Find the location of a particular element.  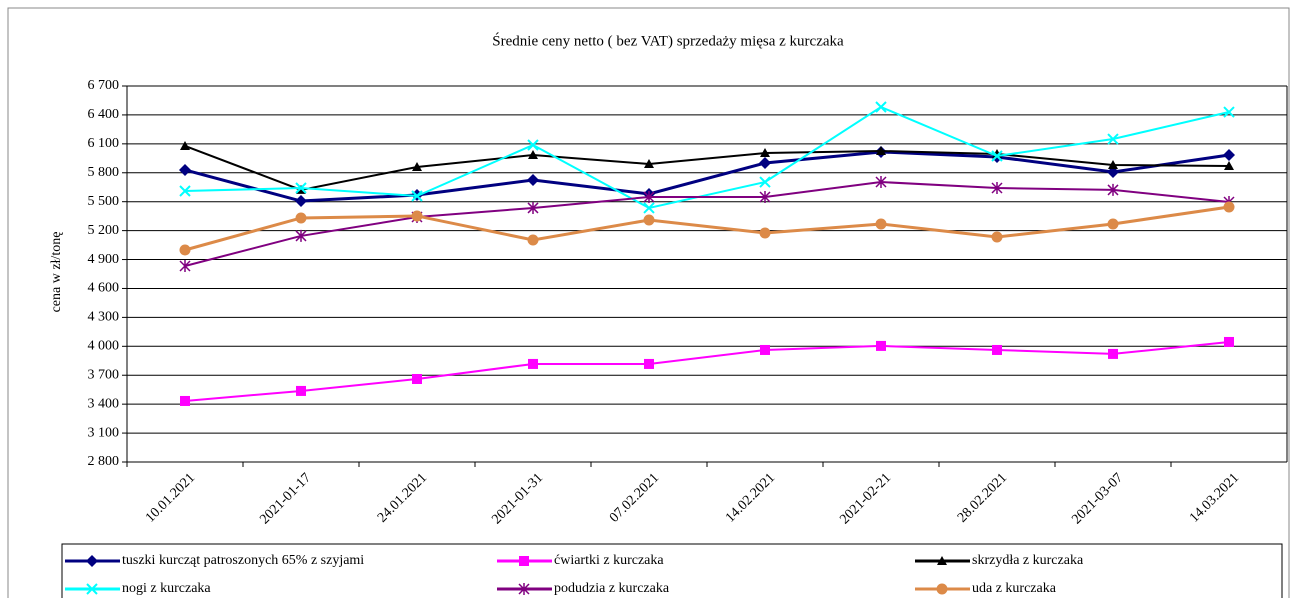

y-tick-label: 5 200 is located at coordinates (104, 230).